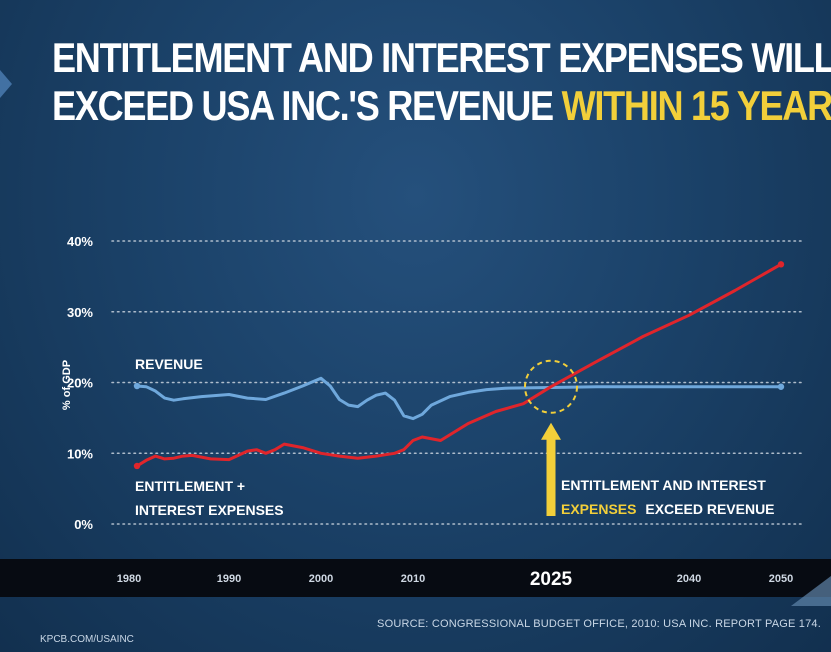  What do you see at coordinates (413, 579) in the screenshot?
I see `x-tick-label-2010: 2010` at bounding box center [413, 579].